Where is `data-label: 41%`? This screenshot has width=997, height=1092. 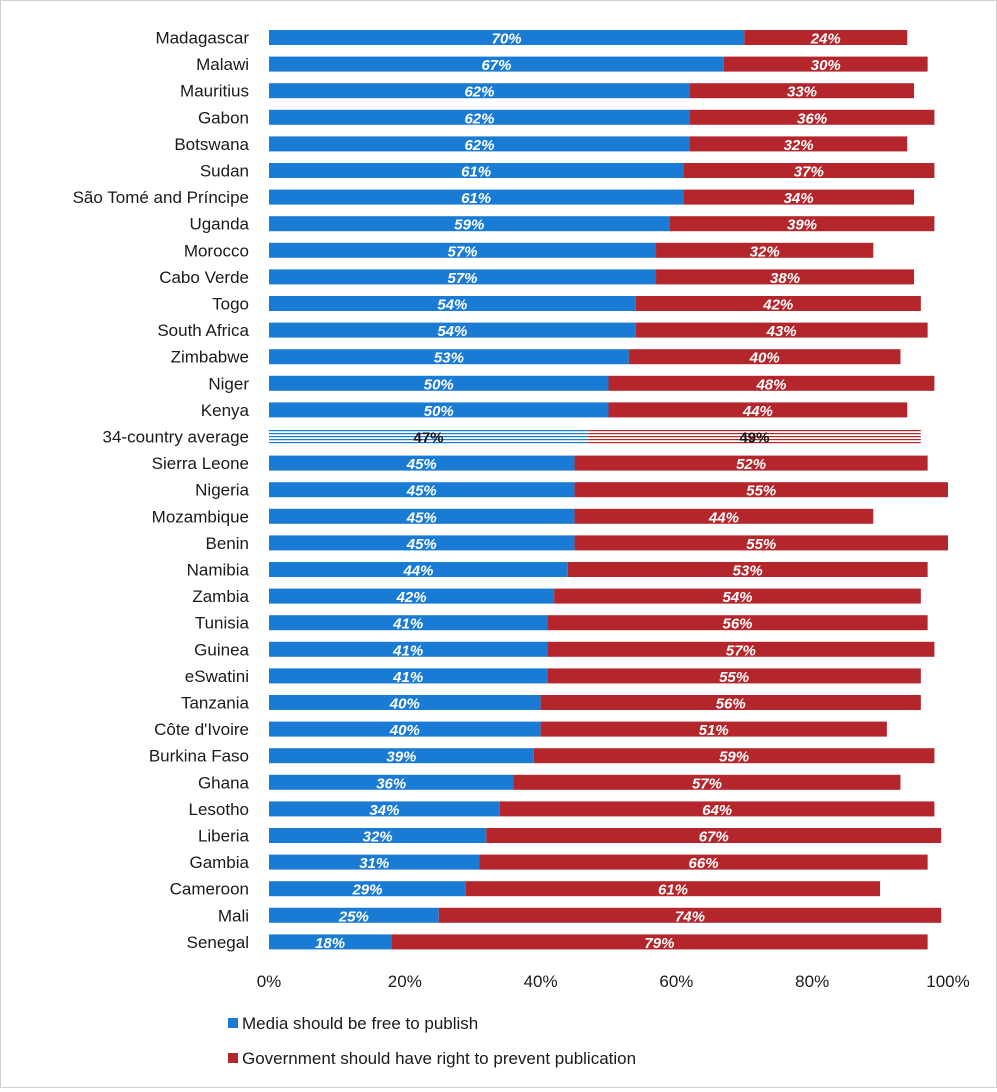 data-label: 41% is located at coordinates (407, 650).